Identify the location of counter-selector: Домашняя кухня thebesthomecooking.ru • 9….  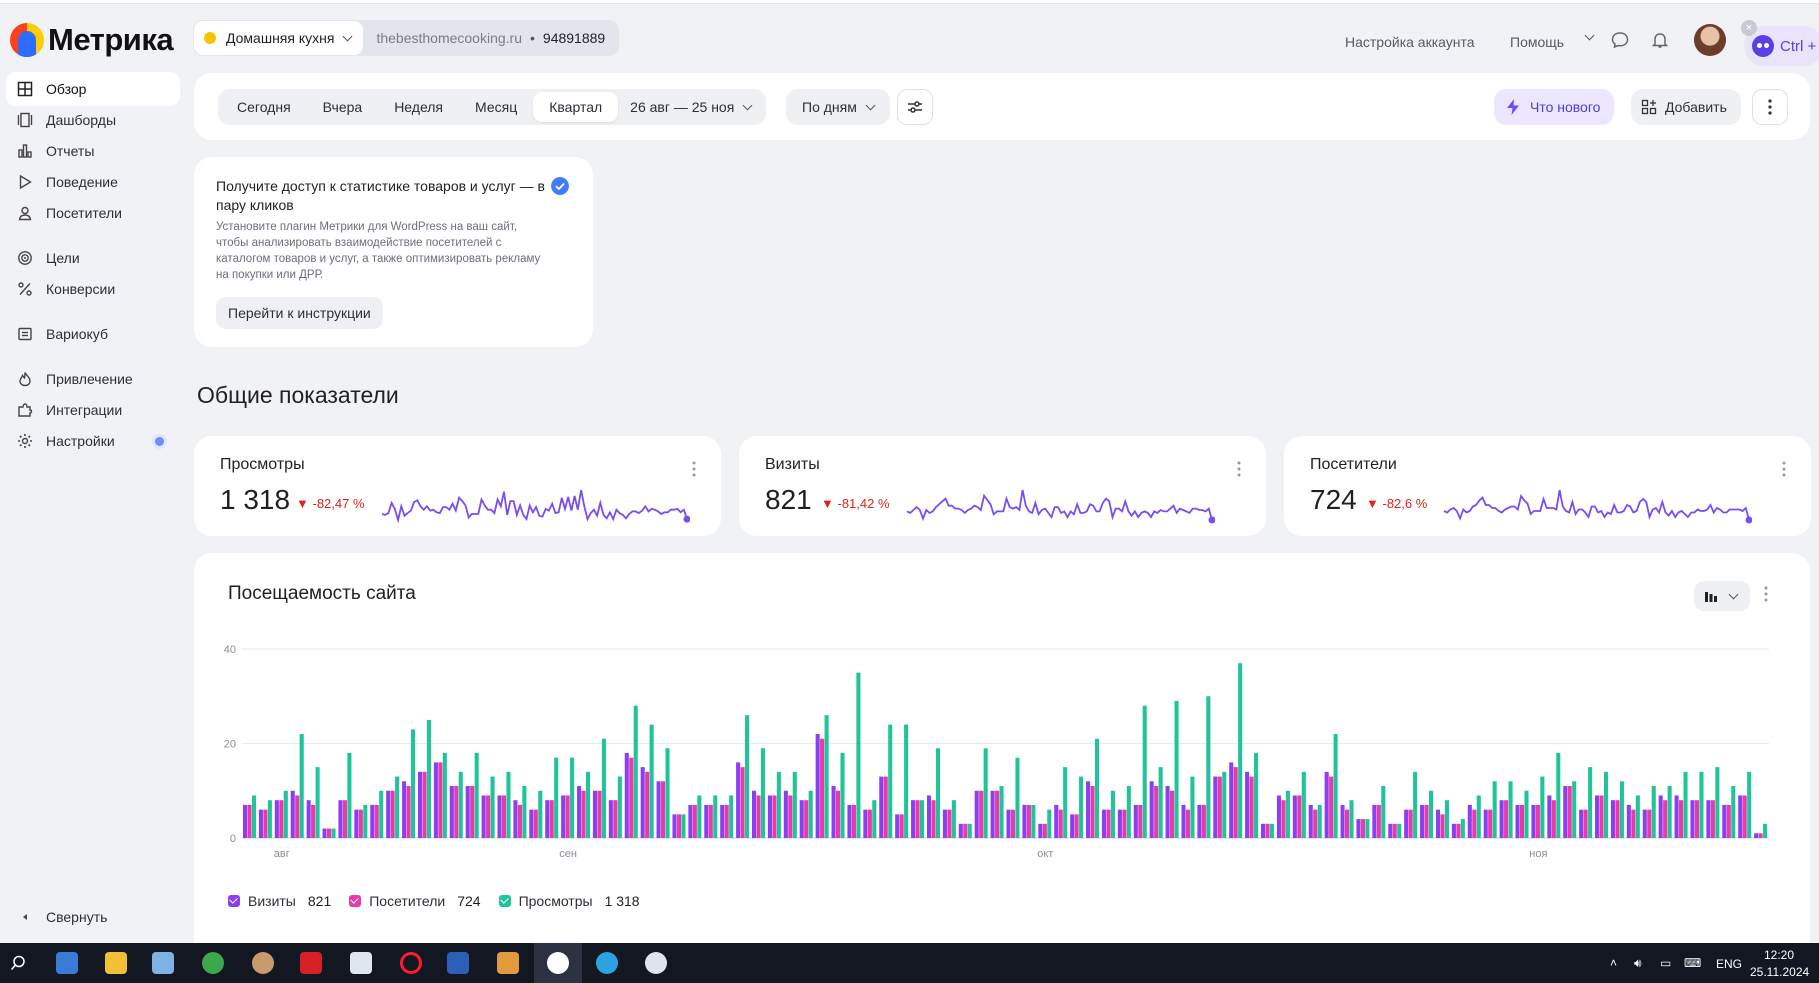
(406, 38).